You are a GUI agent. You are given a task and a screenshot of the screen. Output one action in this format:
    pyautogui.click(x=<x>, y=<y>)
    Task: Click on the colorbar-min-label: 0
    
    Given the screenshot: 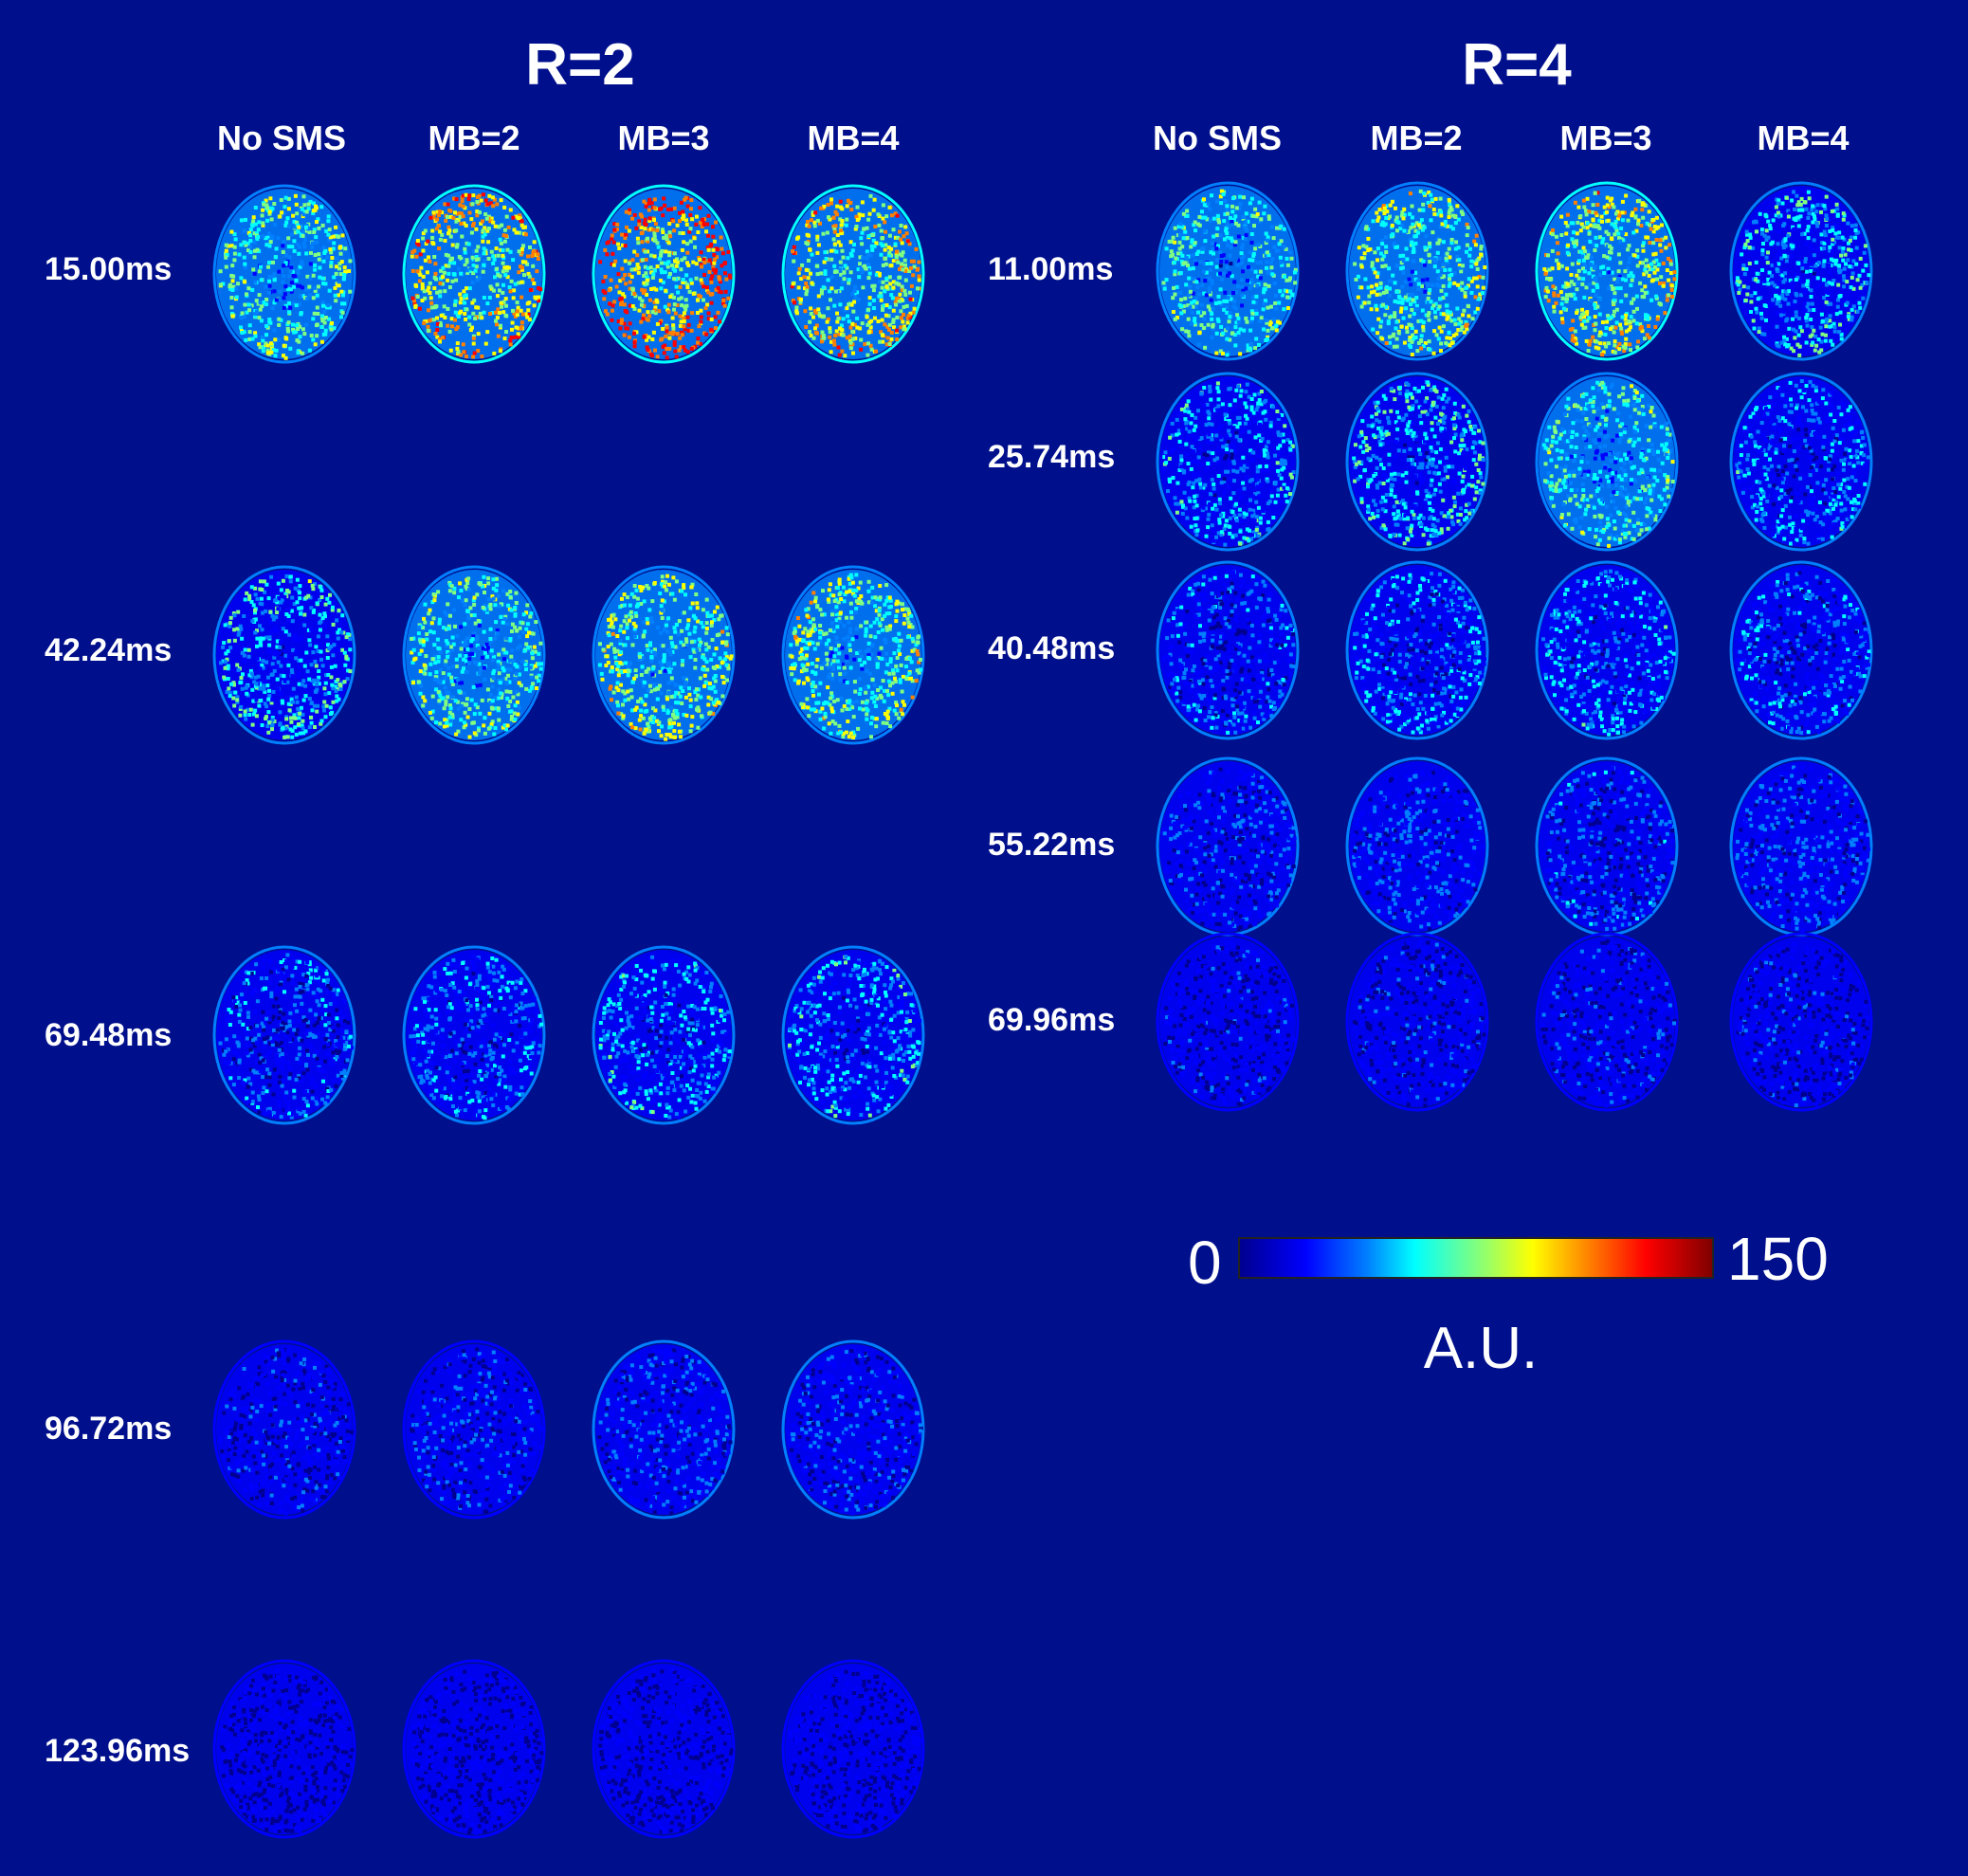 What is the action you would take?
    pyautogui.click(x=1205, y=1262)
    